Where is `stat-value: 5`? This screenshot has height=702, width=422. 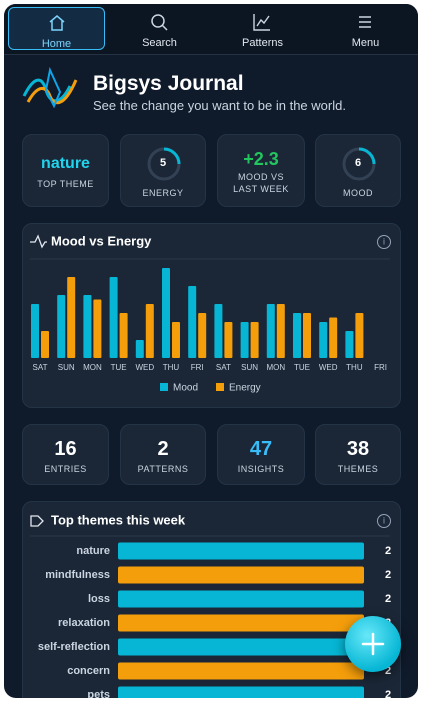
stat-value: 5 is located at coordinates (163, 163).